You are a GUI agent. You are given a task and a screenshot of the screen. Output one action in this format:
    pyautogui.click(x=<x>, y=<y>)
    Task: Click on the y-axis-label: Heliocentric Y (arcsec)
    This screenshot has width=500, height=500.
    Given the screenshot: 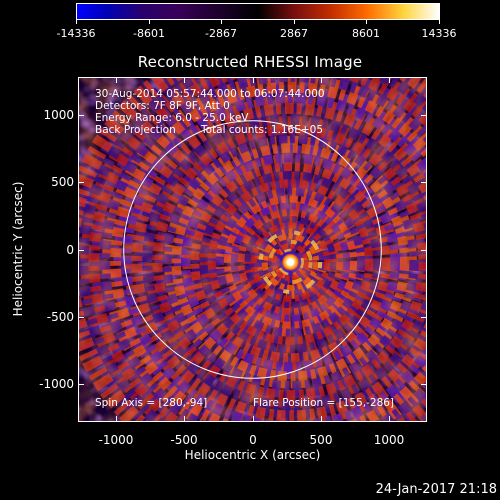 What is the action you would take?
    pyautogui.click(x=18, y=249)
    